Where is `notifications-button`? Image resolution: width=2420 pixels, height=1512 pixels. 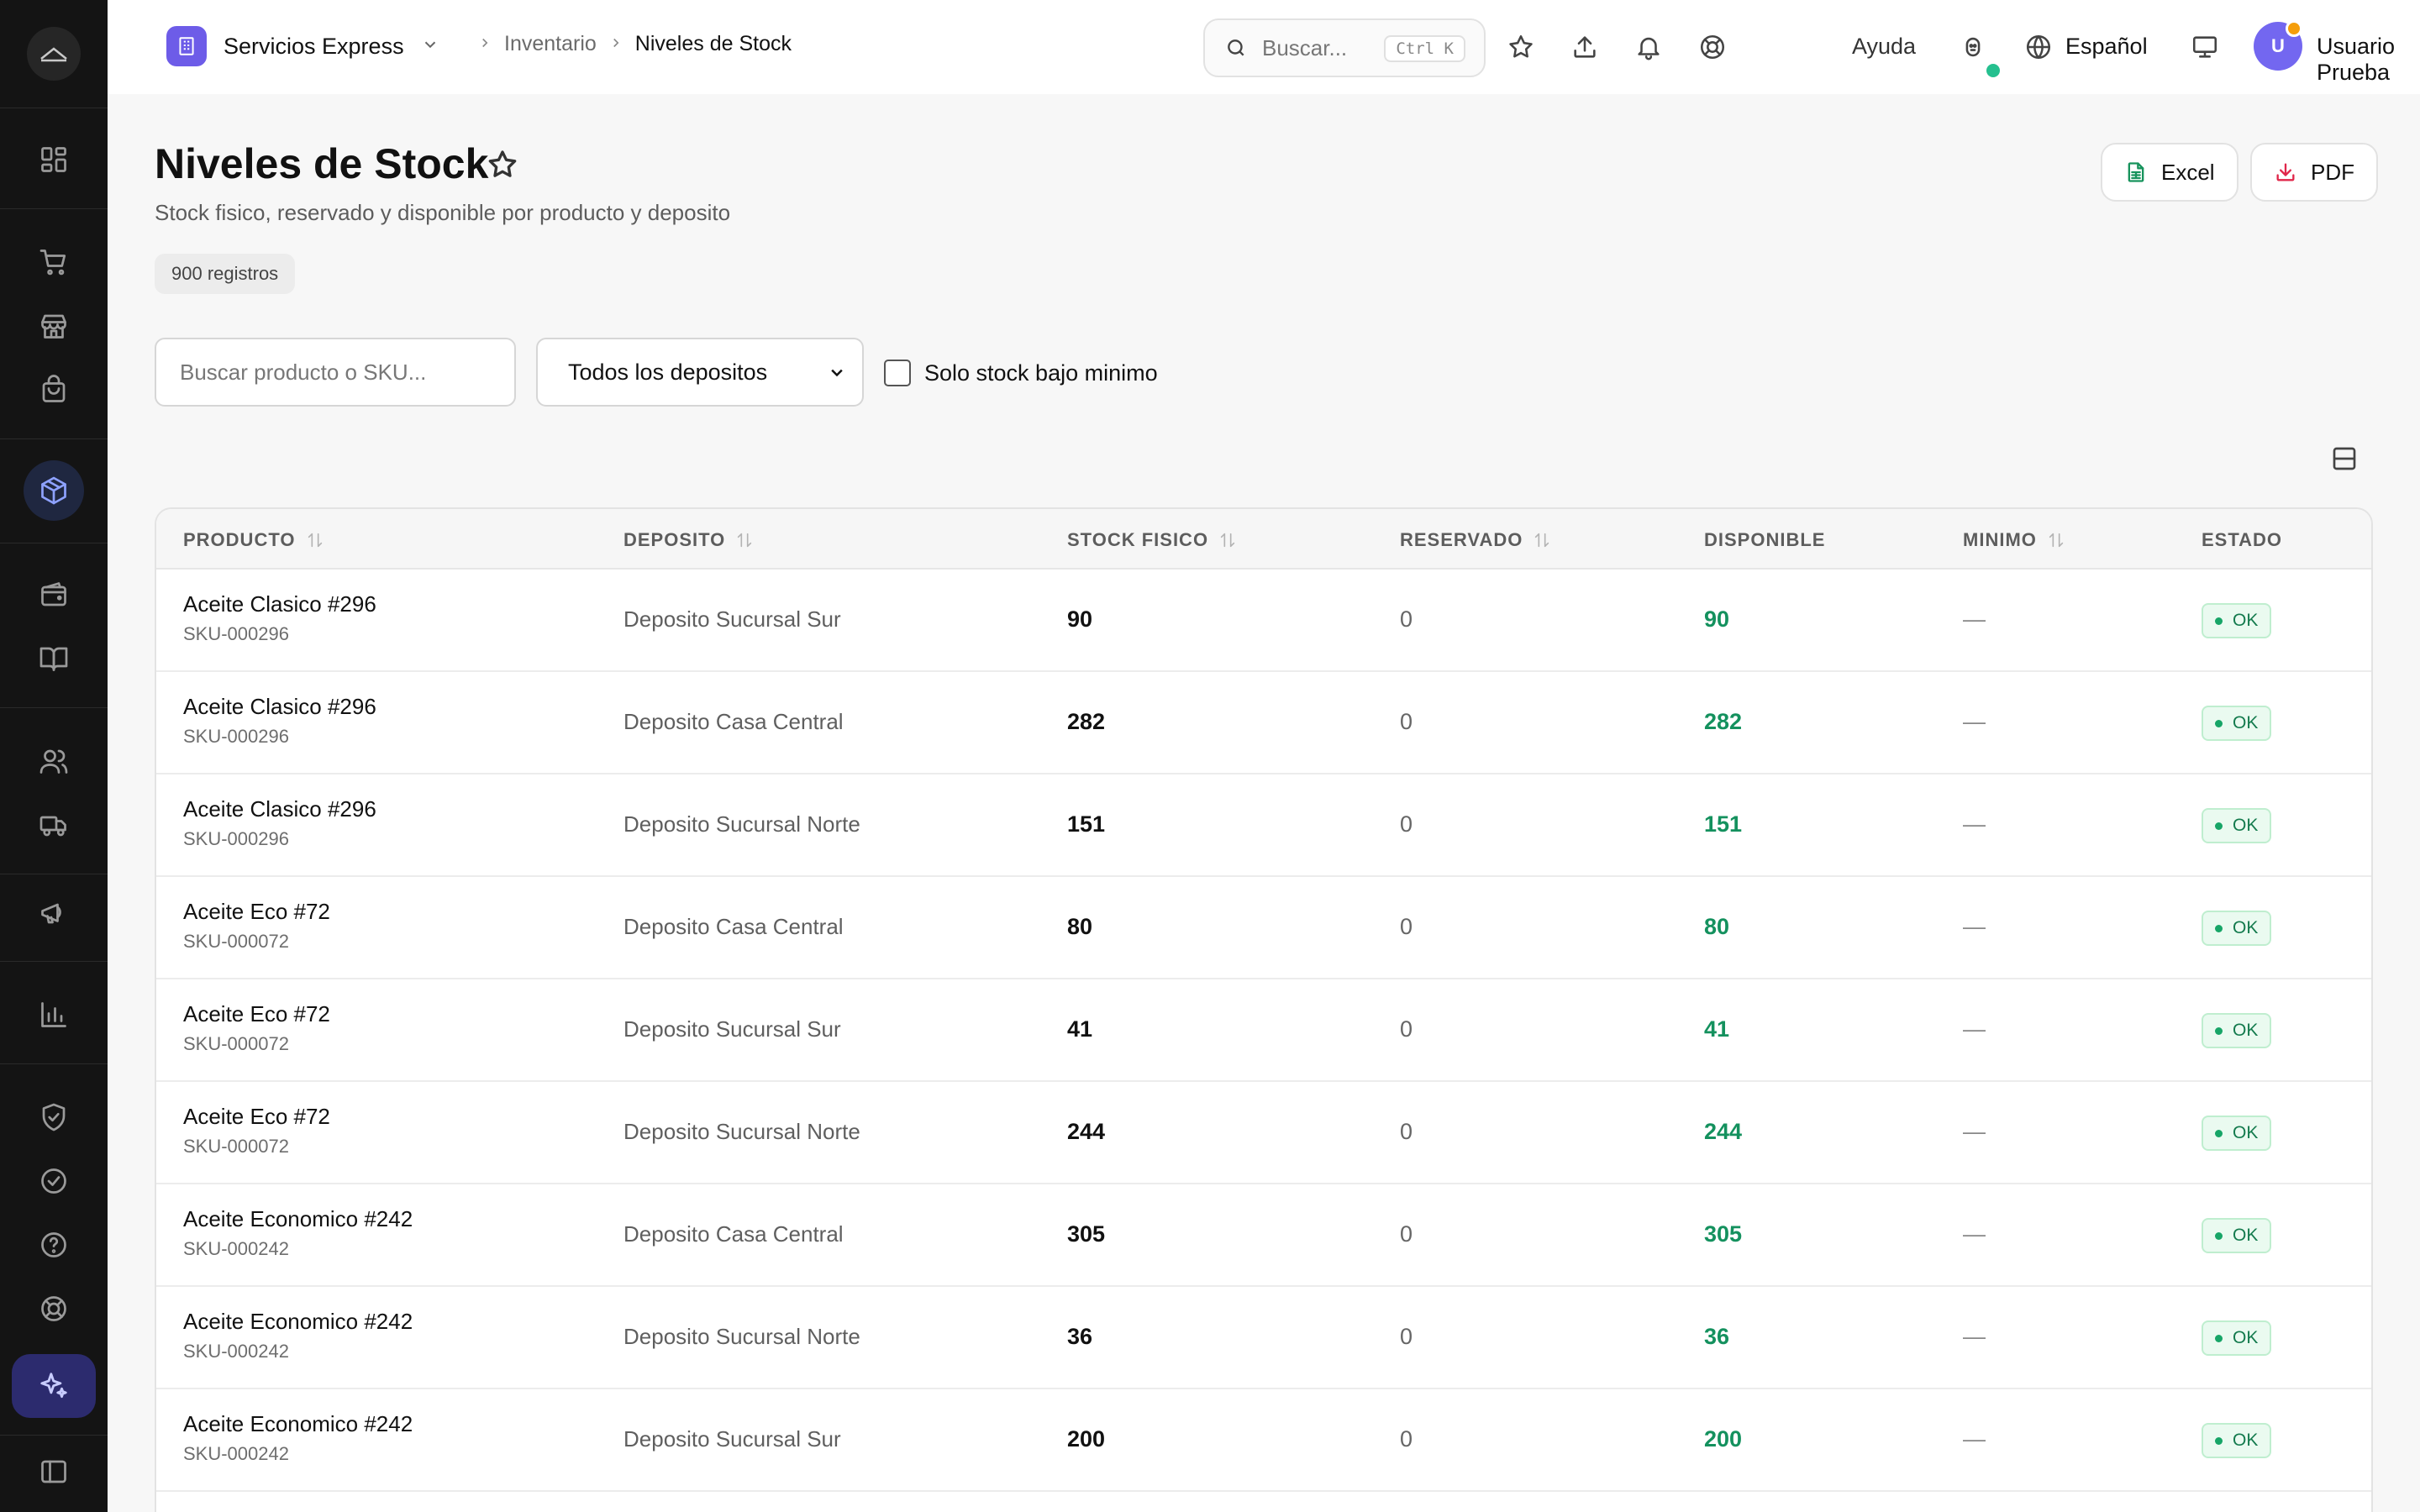 notifications-button is located at coordinates (1649, 47).